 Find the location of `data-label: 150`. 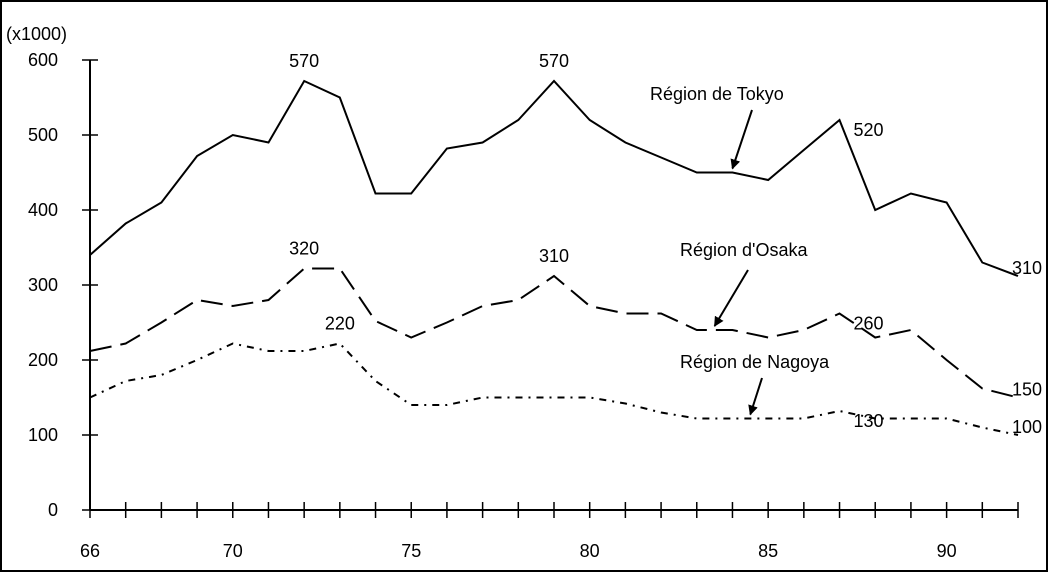

data-label: 150 is located at coordinates (1027, 390).